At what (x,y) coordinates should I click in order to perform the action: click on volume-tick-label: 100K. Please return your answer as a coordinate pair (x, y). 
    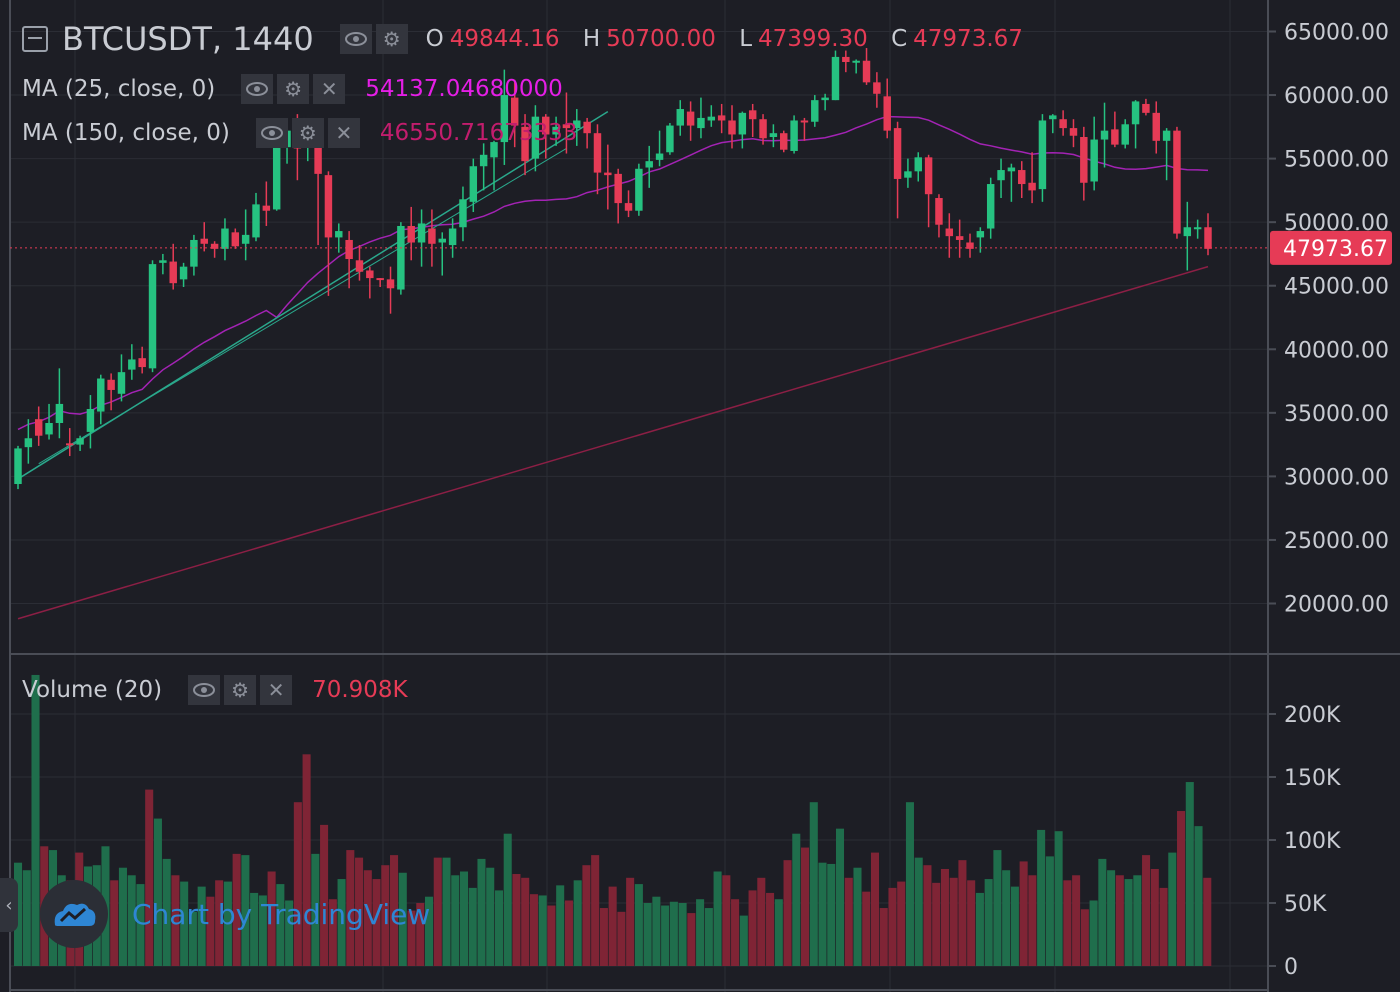
    Looking at the image, I should click on (1312, 841).